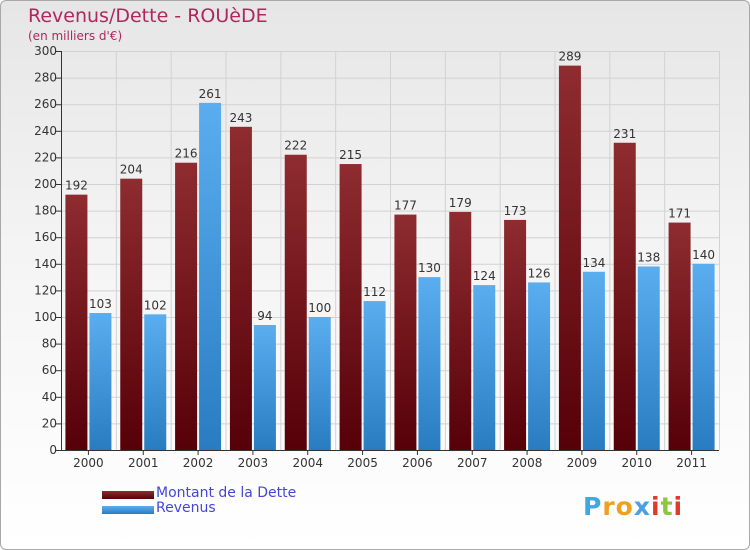  I want to click on data-label-revenus: 130, so click(429, 268).